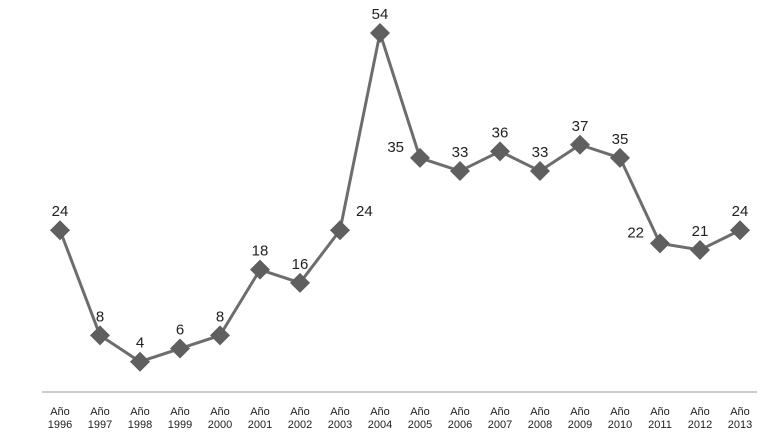 This screenshot has width=784, height=434. What do you see at coordinates (700, 231) in the screenshot?
I see `data-label: 21` at bounding box center [700, 231].